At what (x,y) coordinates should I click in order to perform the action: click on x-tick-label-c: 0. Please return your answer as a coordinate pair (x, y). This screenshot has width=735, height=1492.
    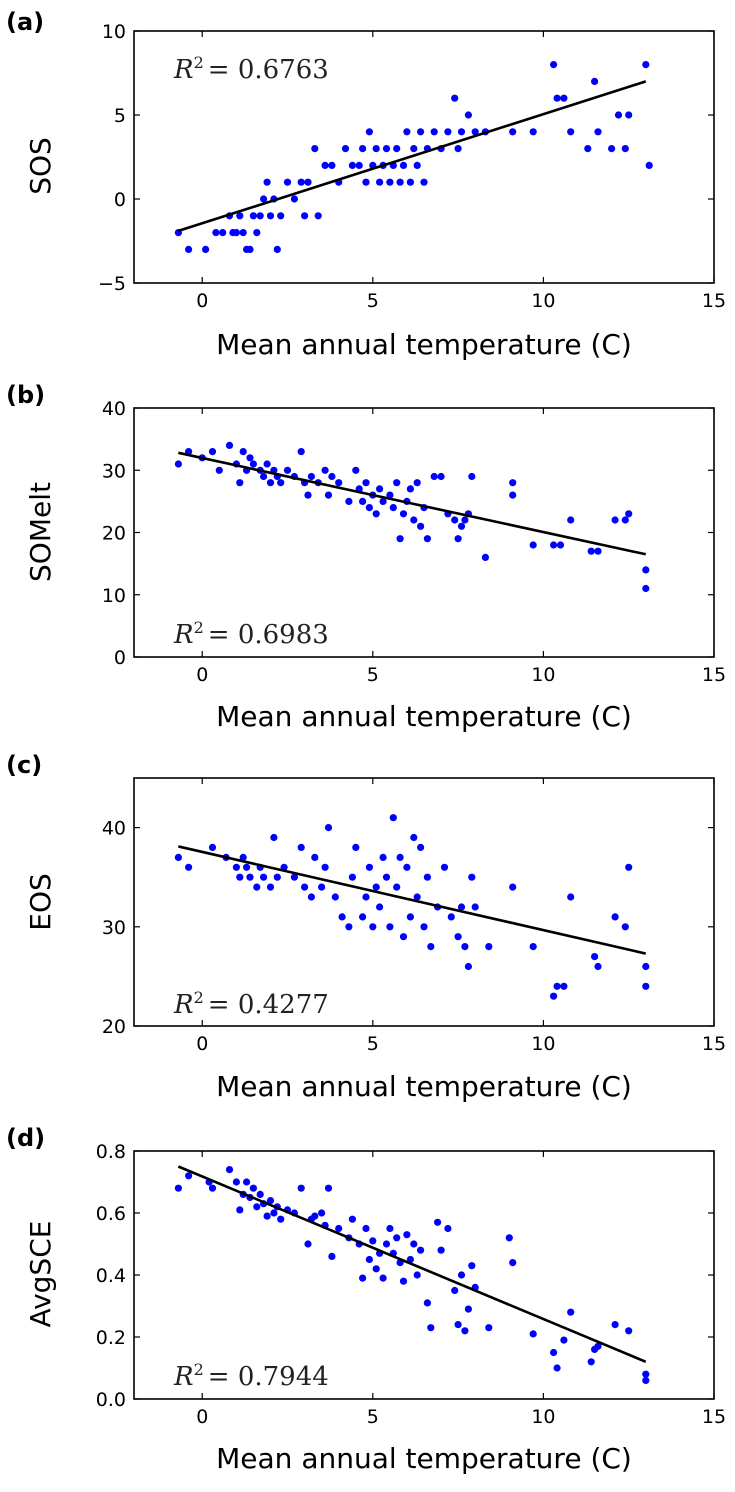
    Looking at the image, I should click on (202, 1044).